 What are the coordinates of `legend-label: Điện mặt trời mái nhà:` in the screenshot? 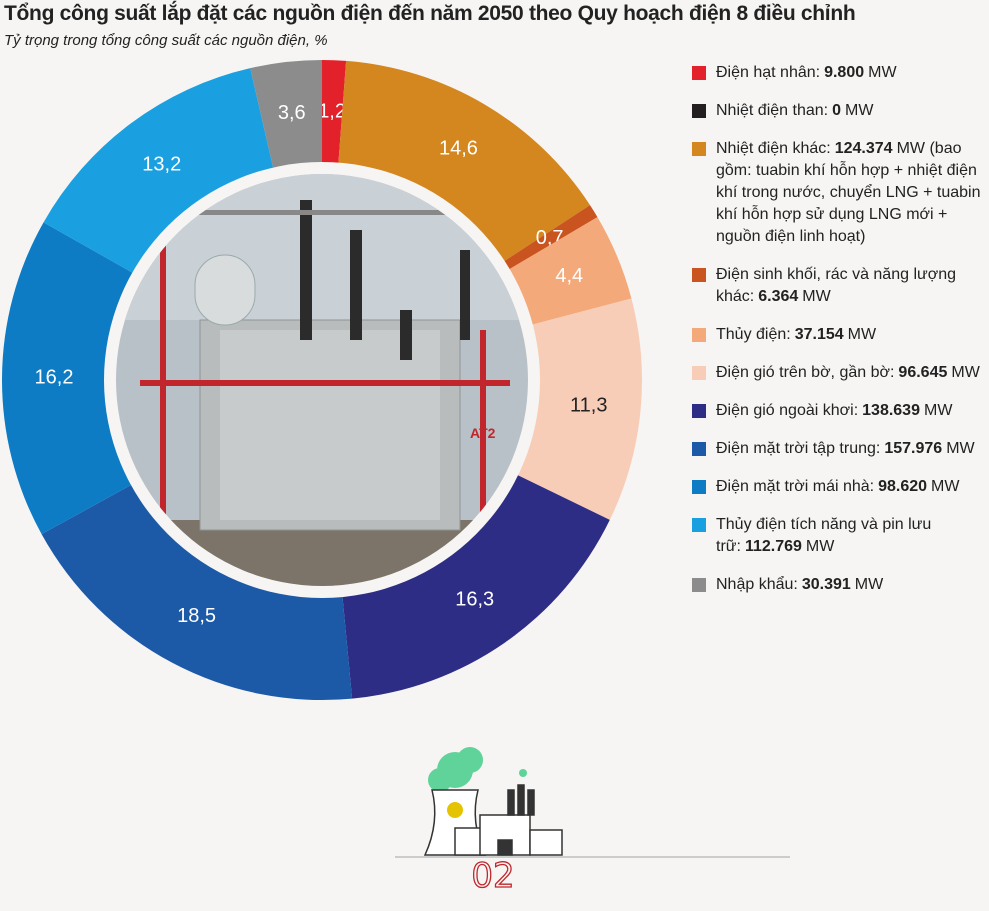 It's located at (795, 486).